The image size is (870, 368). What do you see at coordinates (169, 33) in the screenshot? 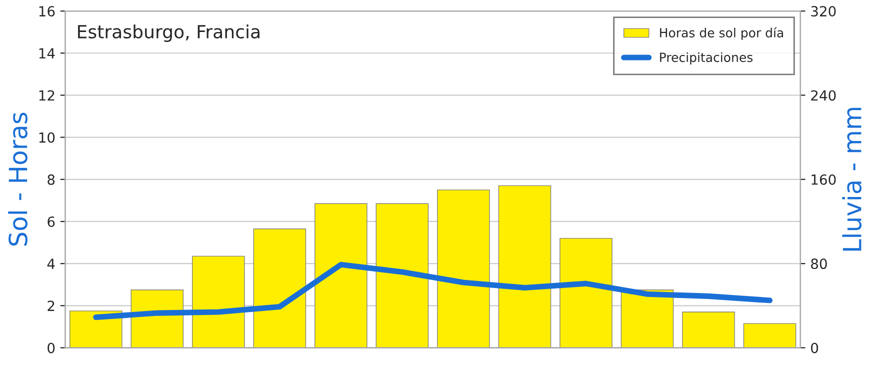
I see `text: Estrasburgo, Francia` at bounding box center [169, 33].